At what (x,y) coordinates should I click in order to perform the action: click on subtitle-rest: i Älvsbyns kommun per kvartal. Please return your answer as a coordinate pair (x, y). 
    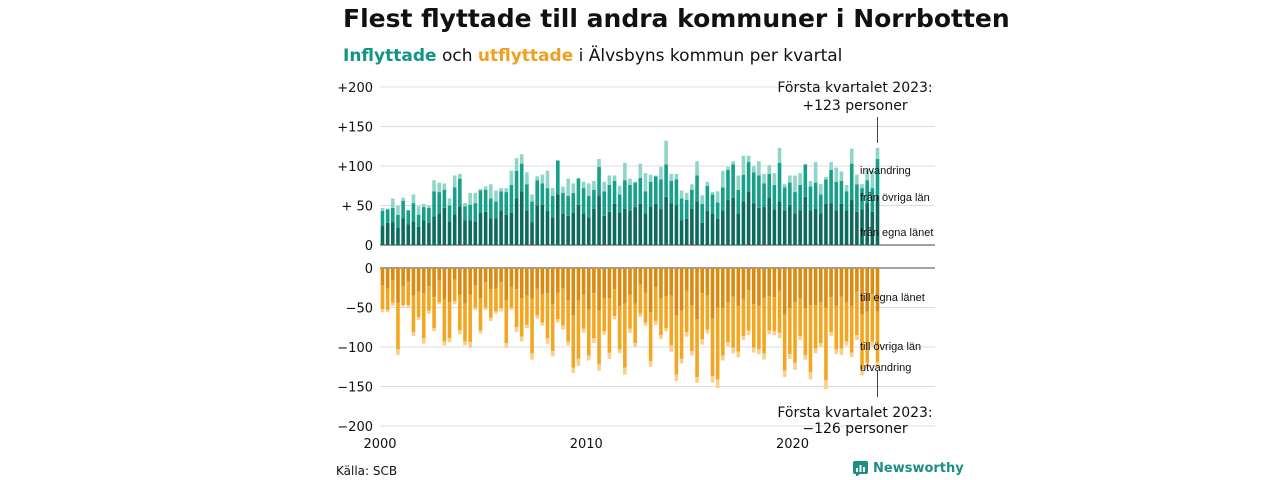
    Looking at the image, I should click on (710, 56).